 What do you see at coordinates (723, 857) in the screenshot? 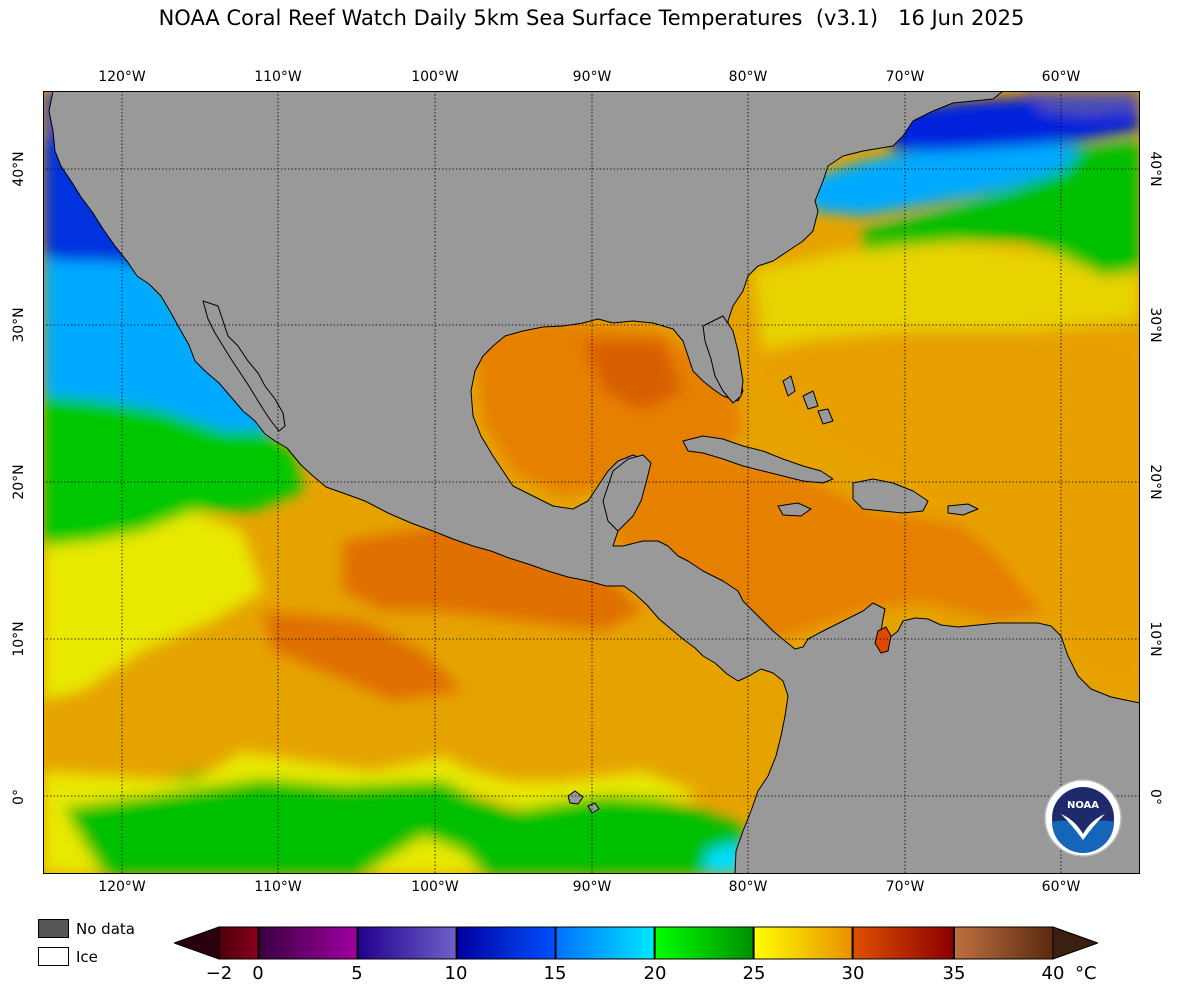
I see `sst-band-south-cyan` at bounding box center [723, 857].